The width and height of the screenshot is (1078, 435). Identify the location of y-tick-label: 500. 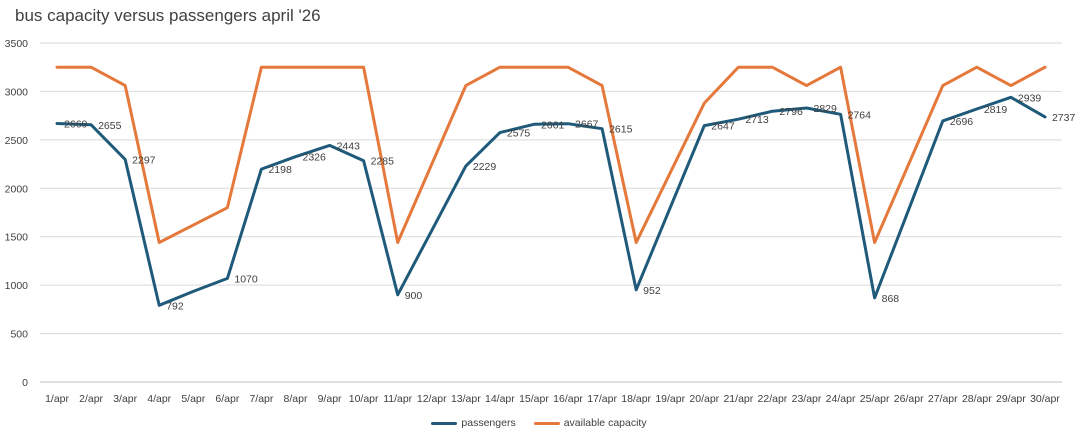
(19, 335).